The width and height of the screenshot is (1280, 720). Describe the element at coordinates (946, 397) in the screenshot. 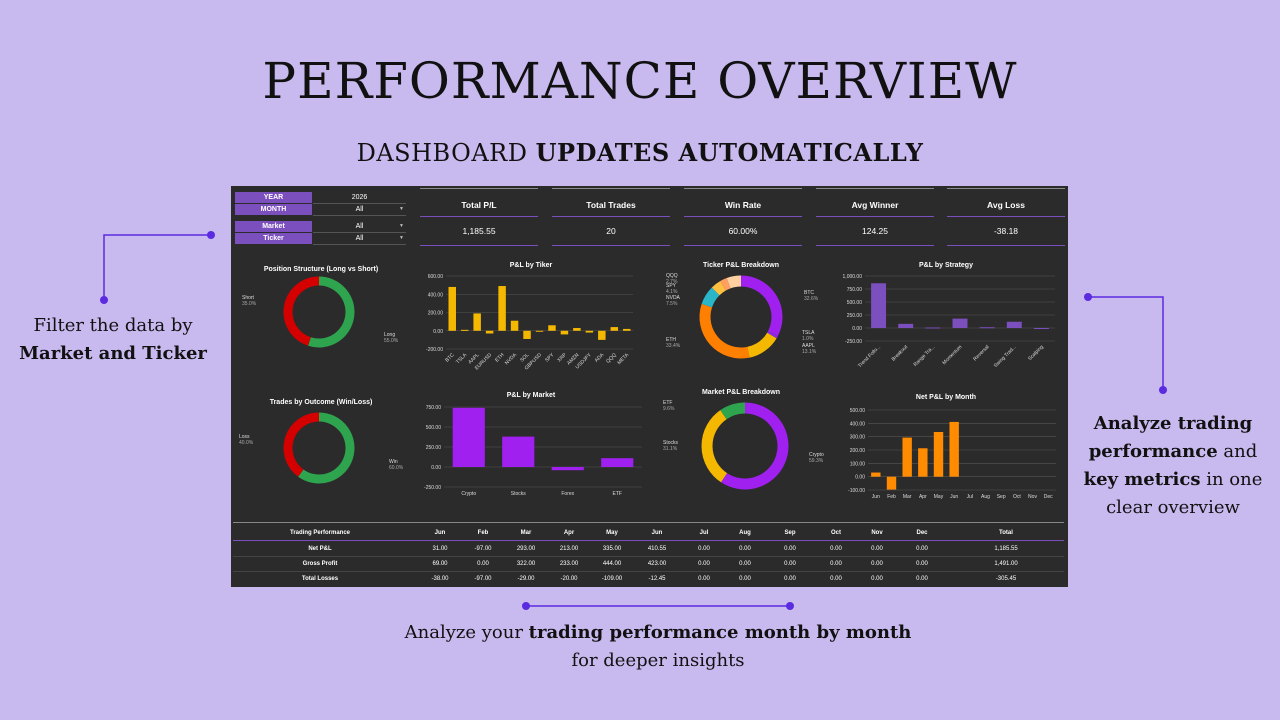

I see `chart-title-net-pl-month: Net P&L by Month` at that location.